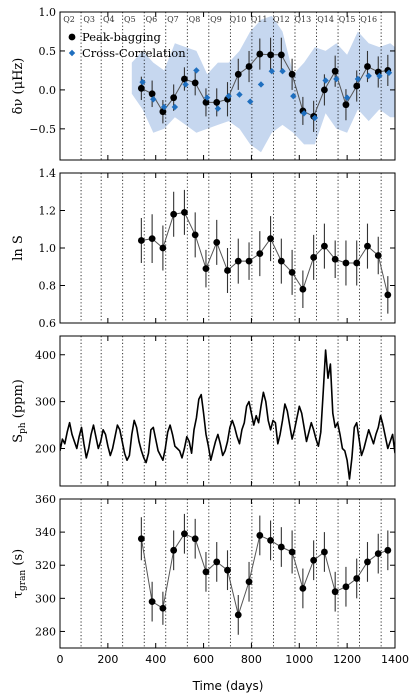 Image resolution: width=415 pixels, height=694 pixels. What do you see at coordinates (45, 499) in the screenshot?
I see `y-tick-label: 360` at bounding box center [45, 499].